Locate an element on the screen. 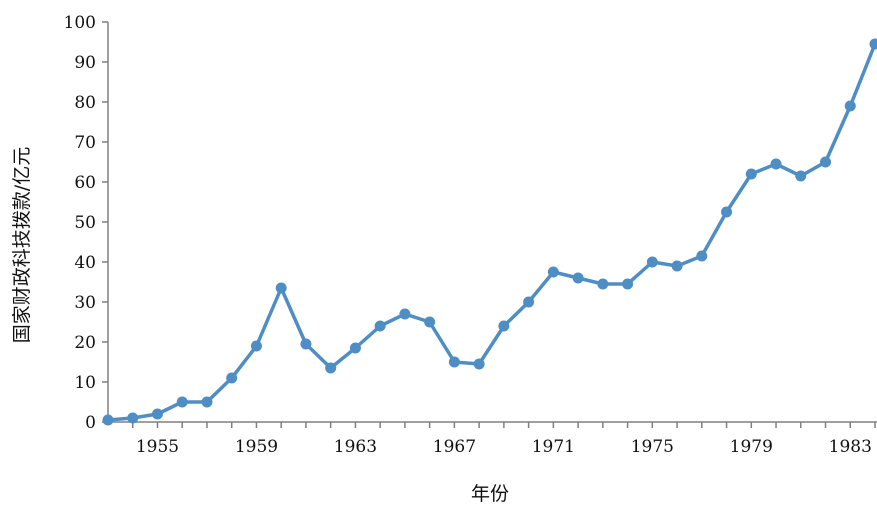 The width and height of the screenshot is (877, 508). y-tick-label: 100 is located at coordinates (80, 23).